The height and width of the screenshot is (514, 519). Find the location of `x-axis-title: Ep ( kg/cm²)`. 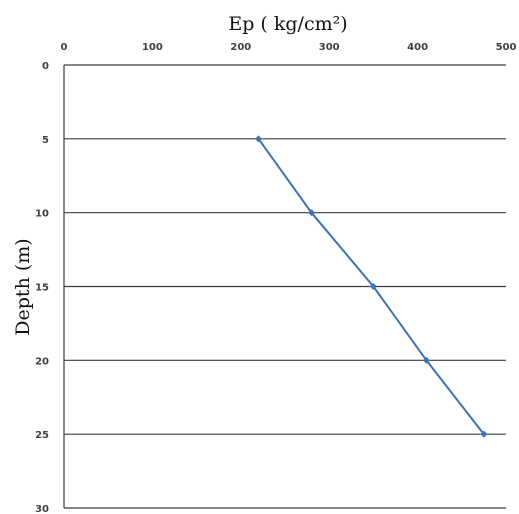

x-axis-title: Ep ( kg/cm²) is located at coordinates (287, 24).